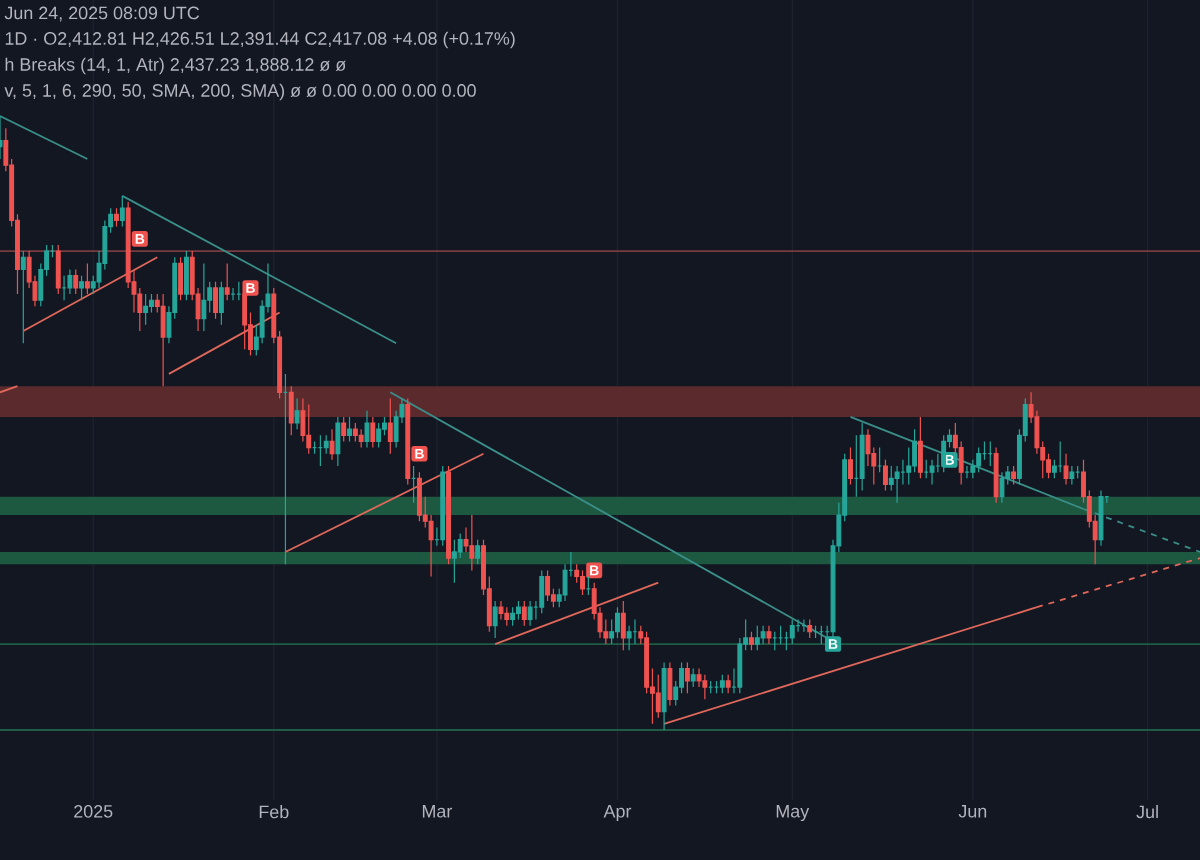 This screenshot has height=860, width=1200. What do you see at coordinates (240, 92) in the screenshot?
I see `text: v, 5, 1, 6, 290, 50, SMA, 200, SMA) ø ø 0.00 0.00 0.00 0.00` at bounding box center [240, 92].